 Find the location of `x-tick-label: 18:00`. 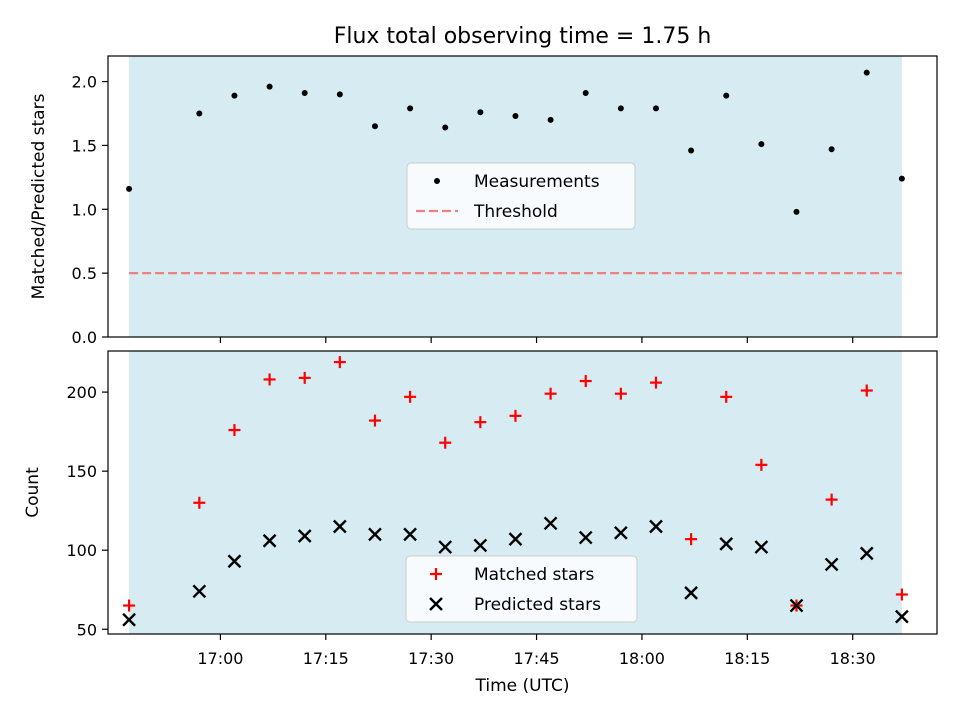

x-tick-label: 18:00 is located at coordinates (642, 658).